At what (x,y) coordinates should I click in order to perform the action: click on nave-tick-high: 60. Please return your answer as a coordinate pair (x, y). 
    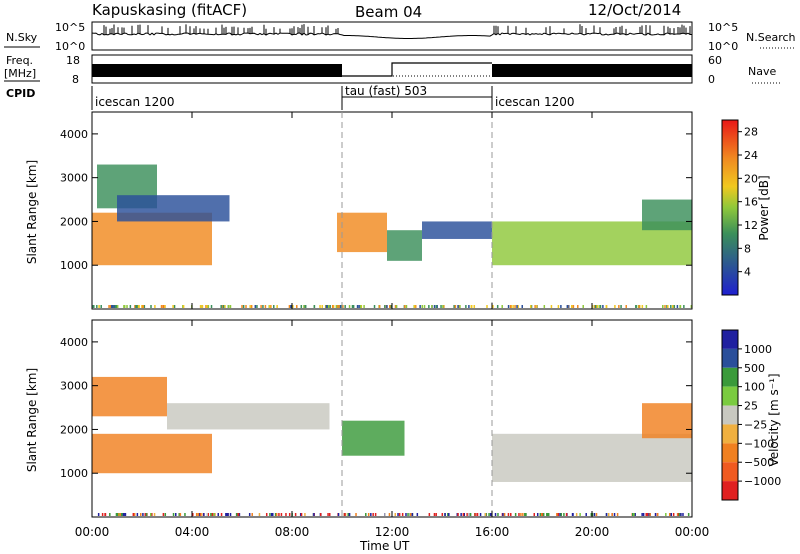
    Looking at the image, I should click on (715, 60).